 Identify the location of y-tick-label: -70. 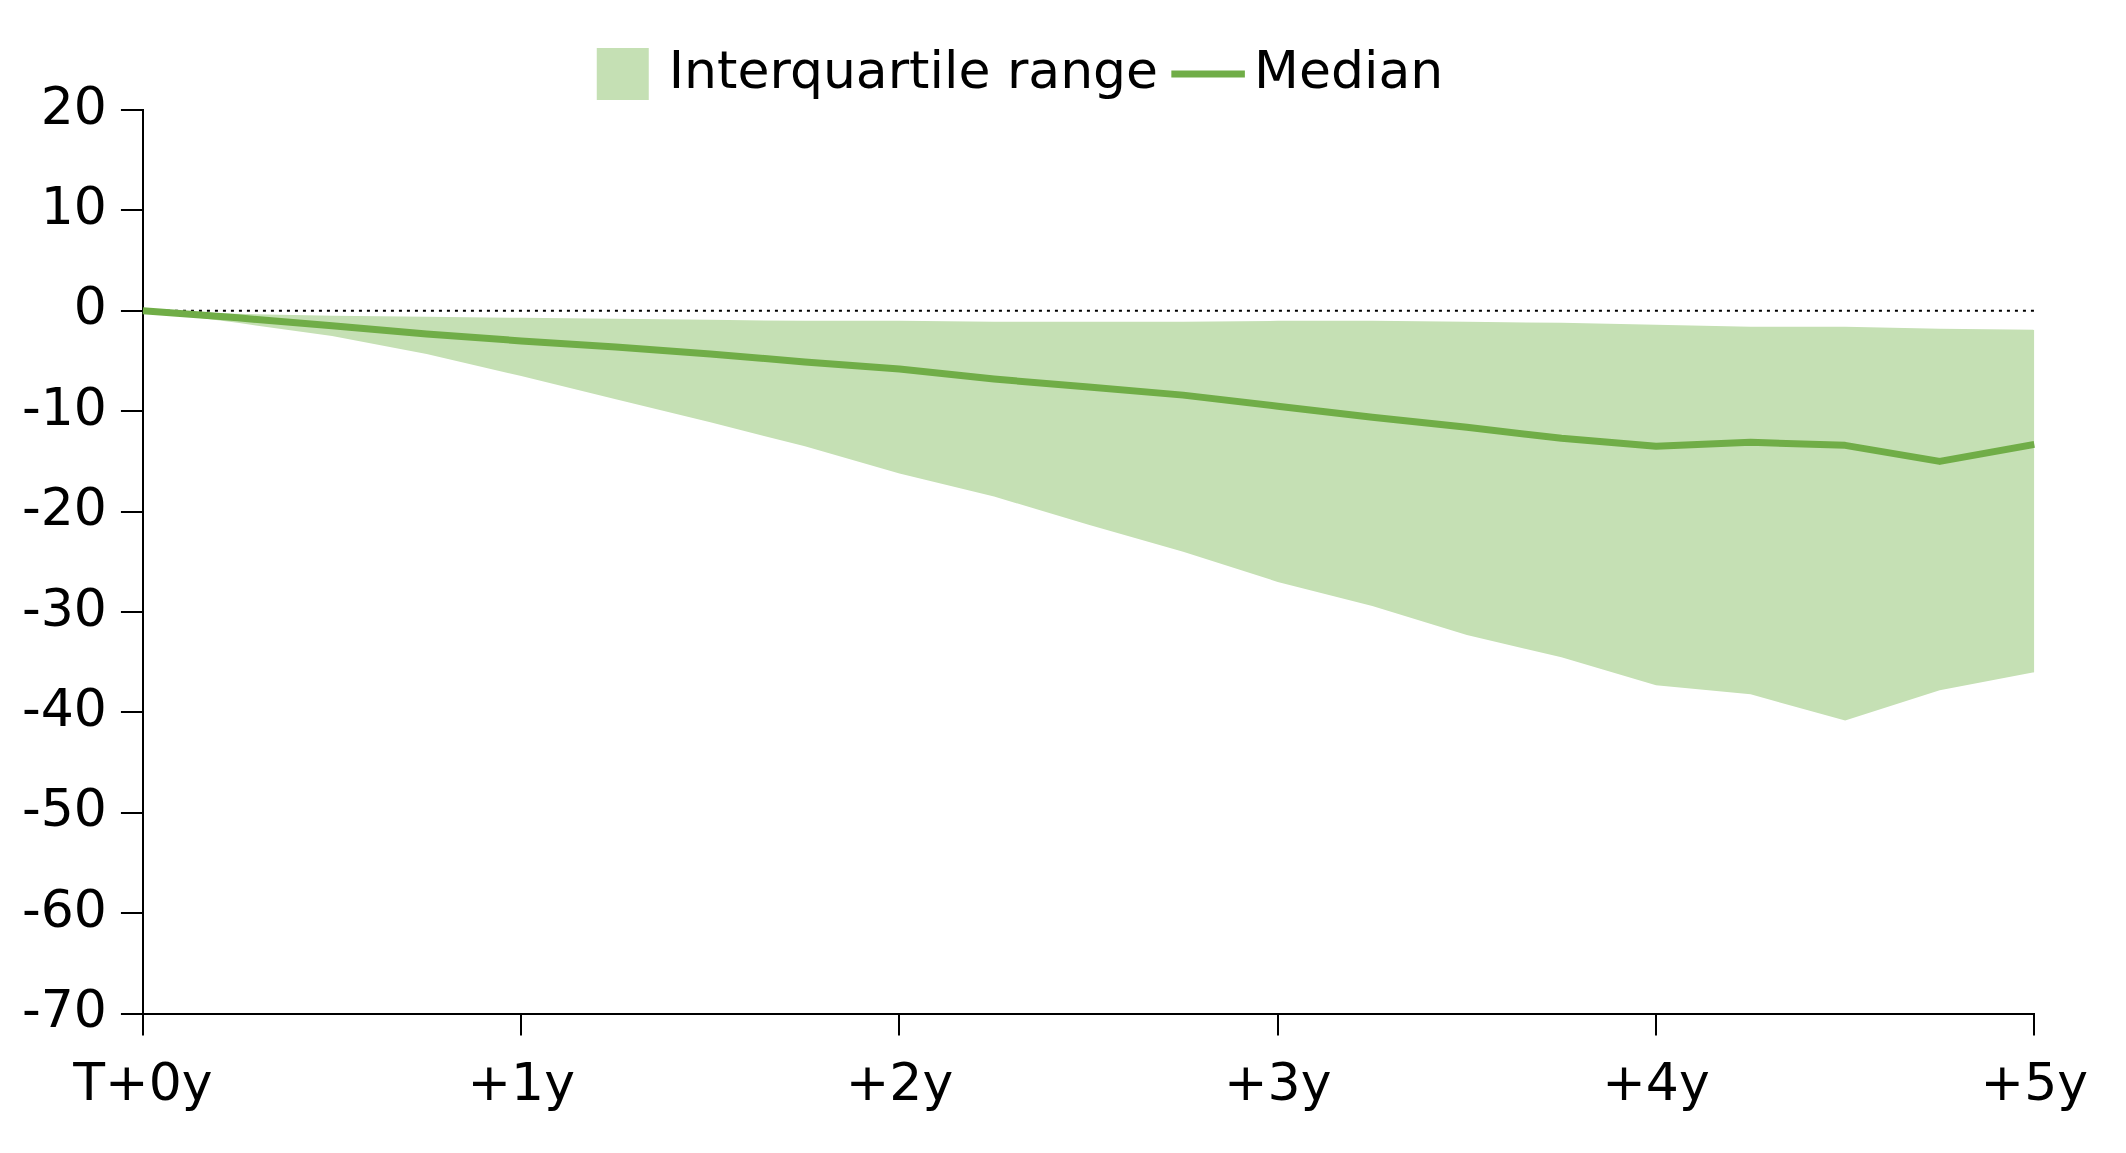
(64, 1009).